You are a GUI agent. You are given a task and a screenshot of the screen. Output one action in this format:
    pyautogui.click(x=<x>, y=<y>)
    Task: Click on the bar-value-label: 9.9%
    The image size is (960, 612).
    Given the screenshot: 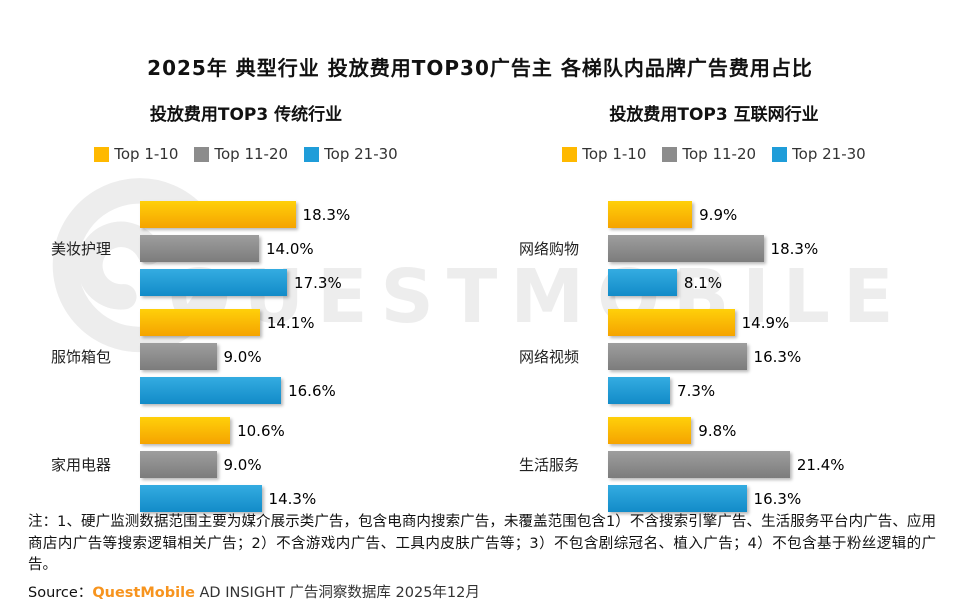 What is the action you would take?
    pyautogui.click(x=718, y=214)
    